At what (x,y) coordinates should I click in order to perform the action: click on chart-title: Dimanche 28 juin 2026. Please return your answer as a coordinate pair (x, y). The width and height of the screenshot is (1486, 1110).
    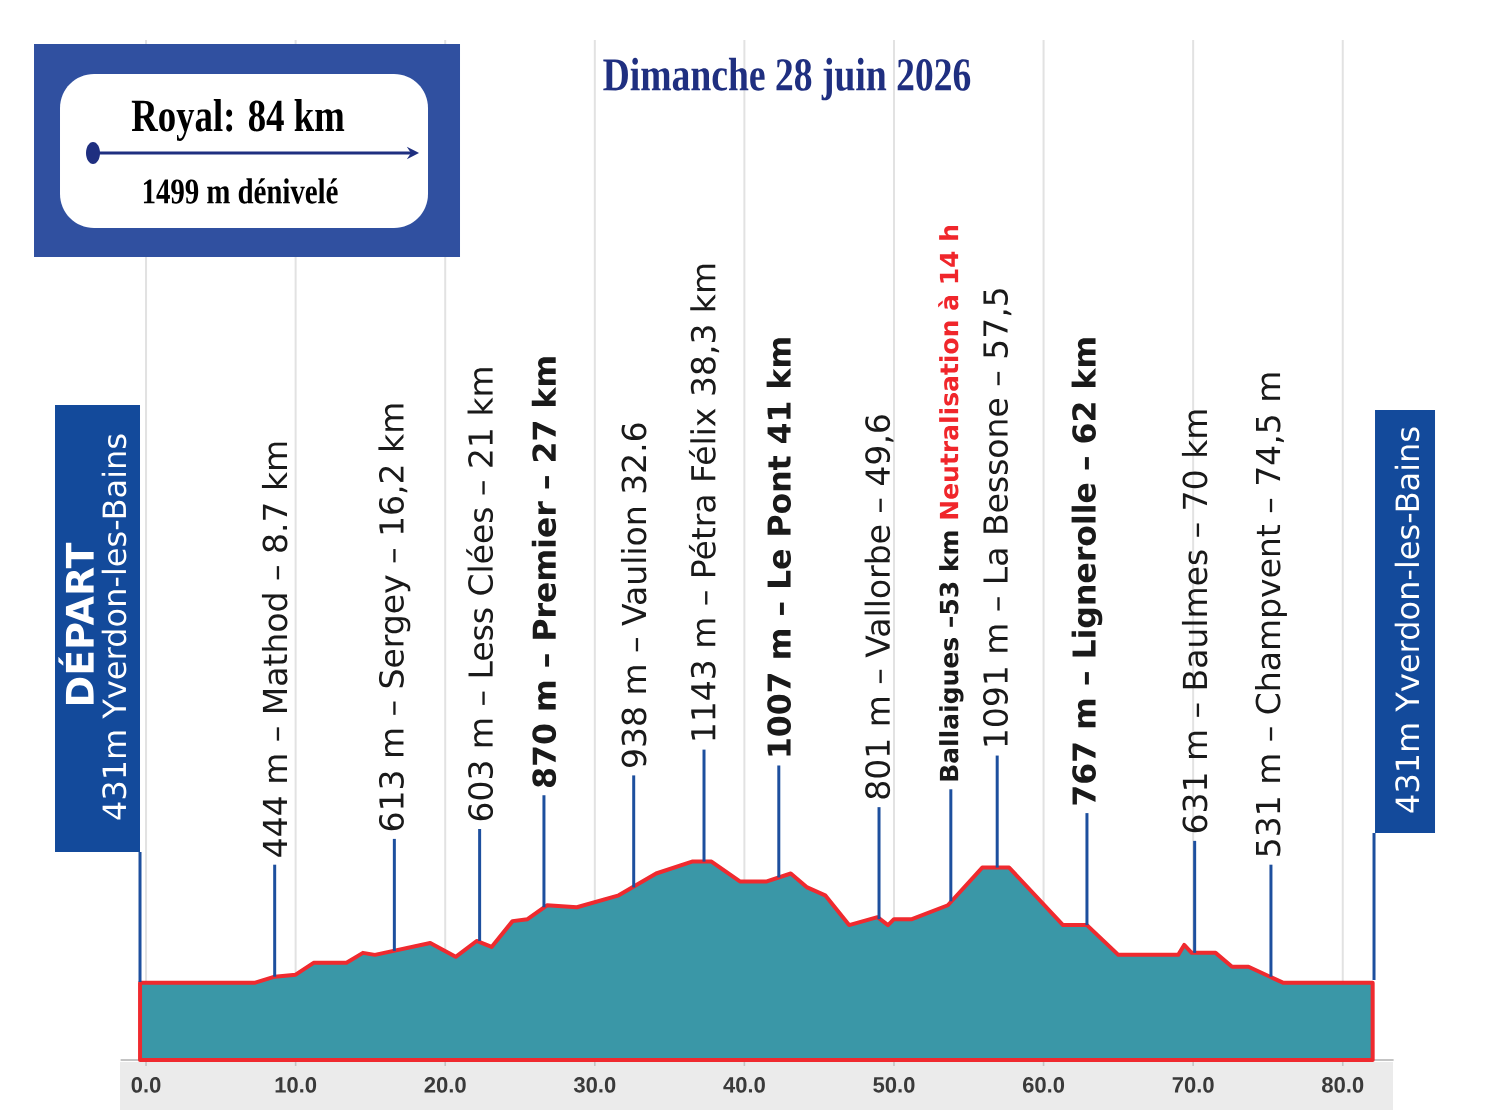
    Looking at the image, I should click on (787, 79).